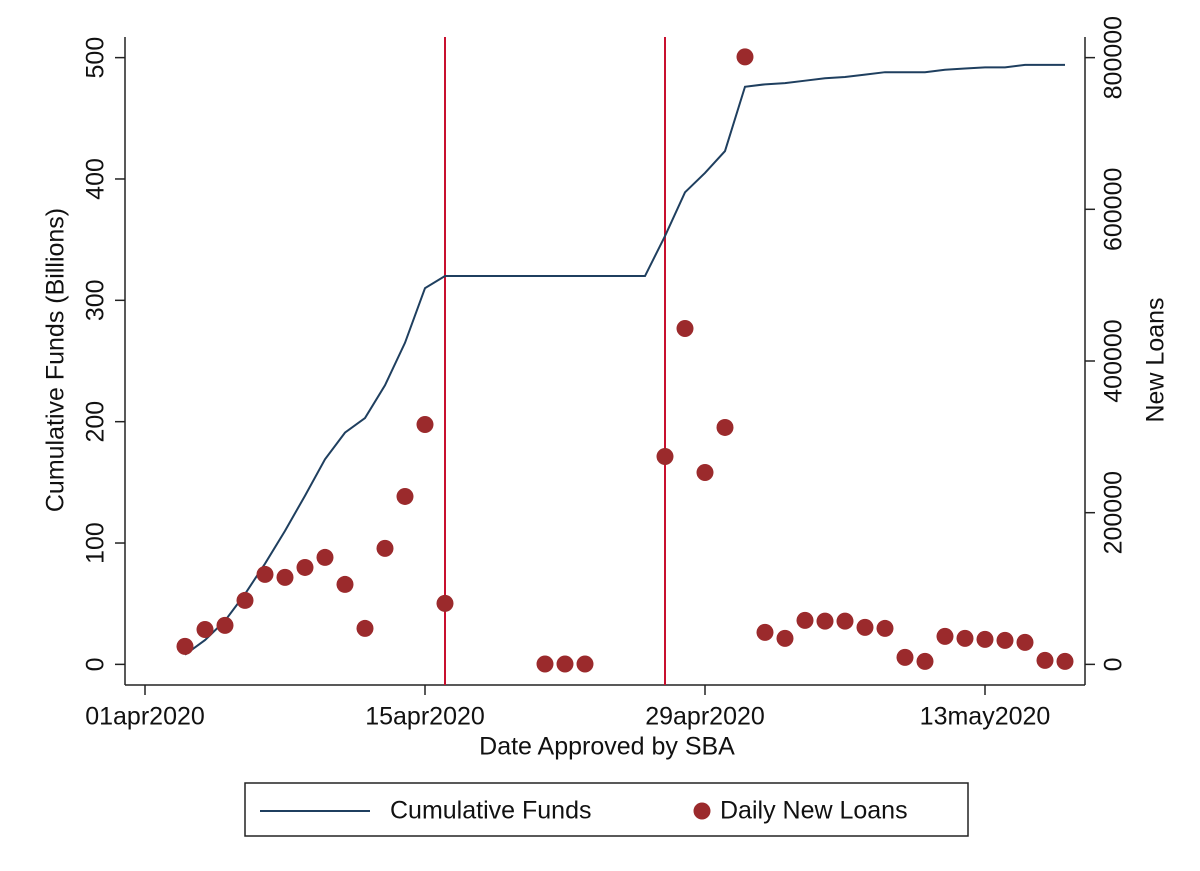 The height and width of the screenshot is (871, 1200). Describe the element at coordinates (96, 664) in the screenshot. I see `y-tick-label: 0` at that location.